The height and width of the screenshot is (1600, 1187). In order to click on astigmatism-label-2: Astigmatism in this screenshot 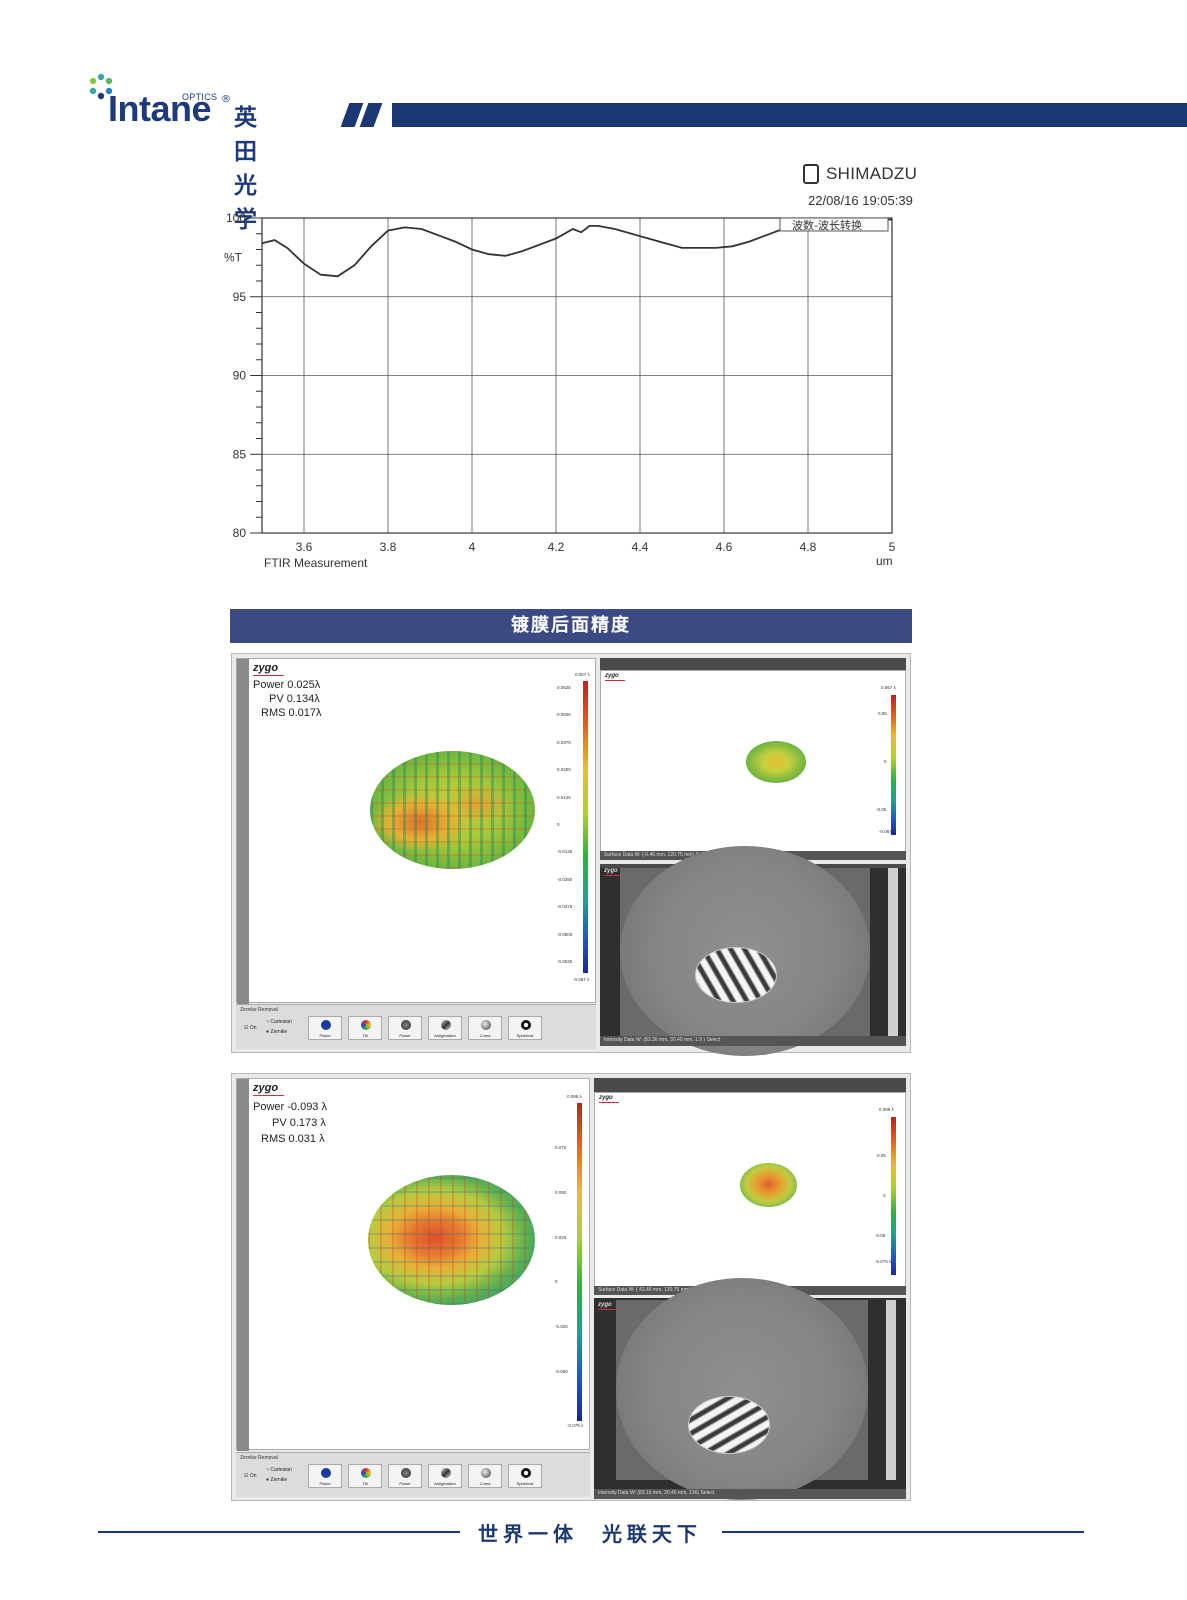, I will do `click(445, 1483)`.